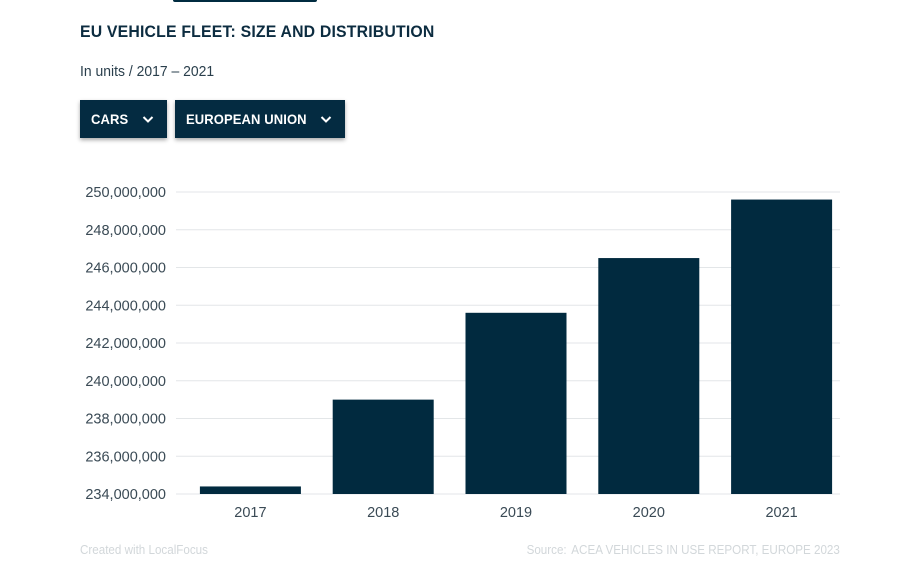  Describe the element at coordinates (125, 420) in the screenshot. I see `y-tick-label: 238,000,000` at that location.